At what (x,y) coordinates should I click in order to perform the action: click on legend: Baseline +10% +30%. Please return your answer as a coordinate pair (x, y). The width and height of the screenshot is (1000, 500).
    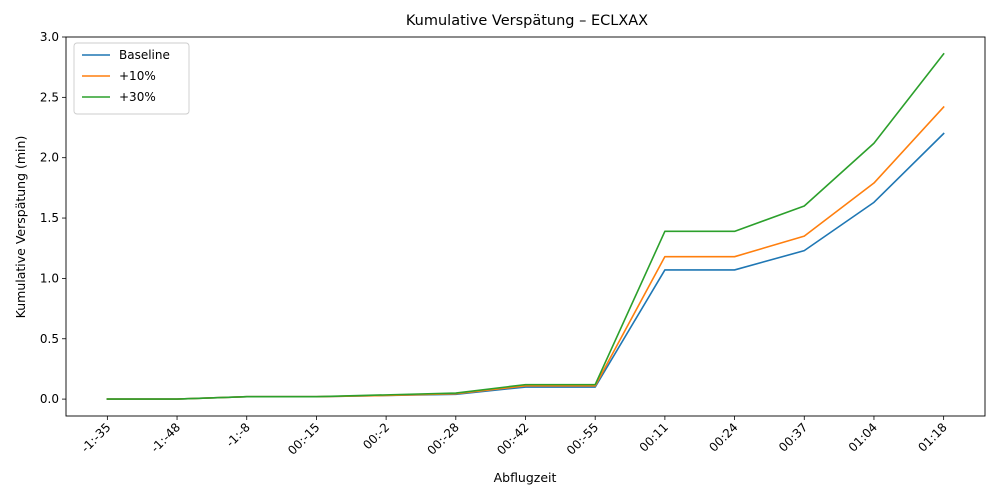
    Looking at the image, I should click on (131, 78).